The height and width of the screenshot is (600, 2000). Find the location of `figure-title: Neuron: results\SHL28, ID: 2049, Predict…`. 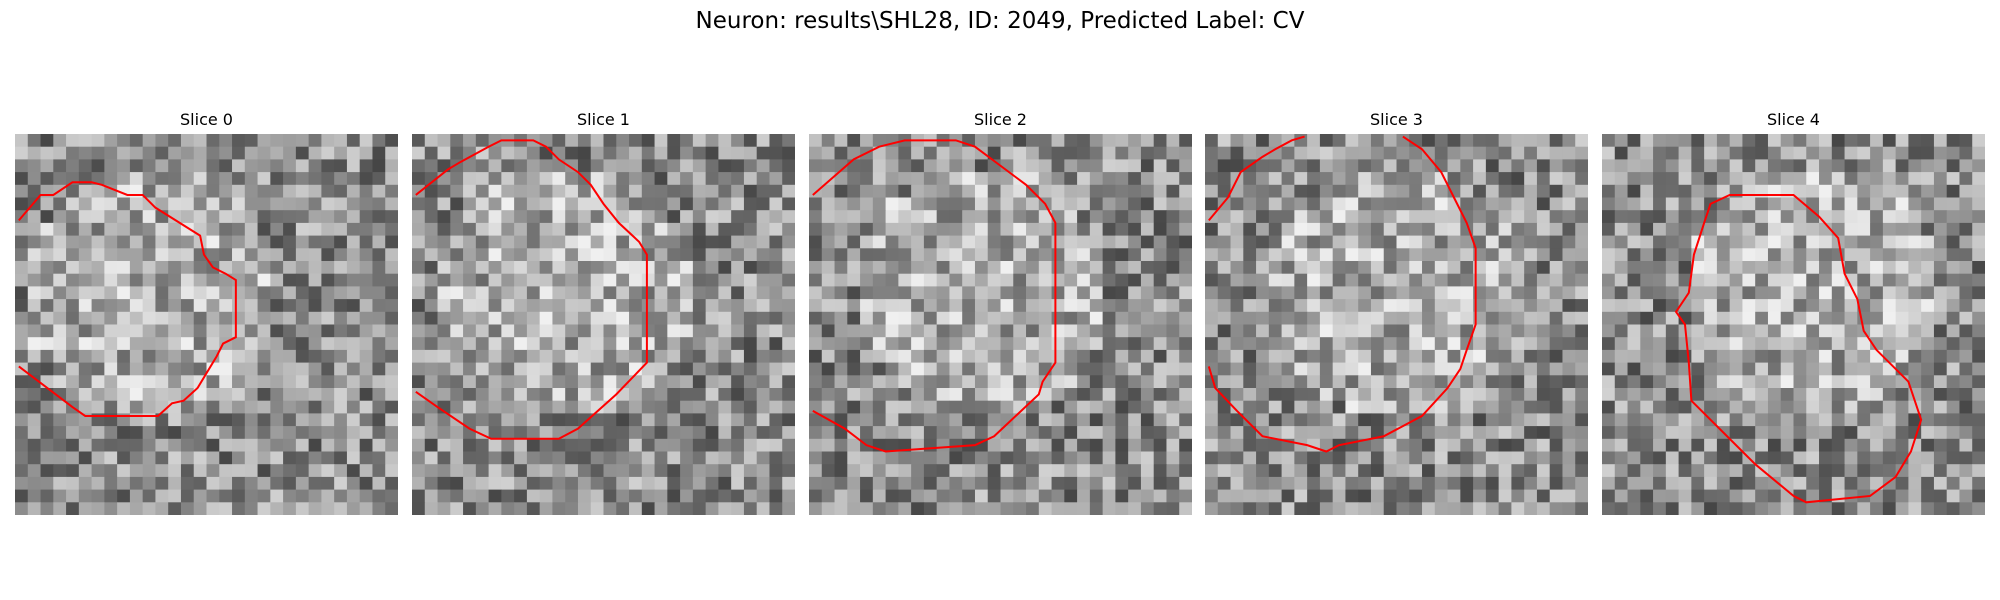

figure-title: Neuron: results\SHL28, ID: 2049, Predict… is located at coordinates (1000, 21).